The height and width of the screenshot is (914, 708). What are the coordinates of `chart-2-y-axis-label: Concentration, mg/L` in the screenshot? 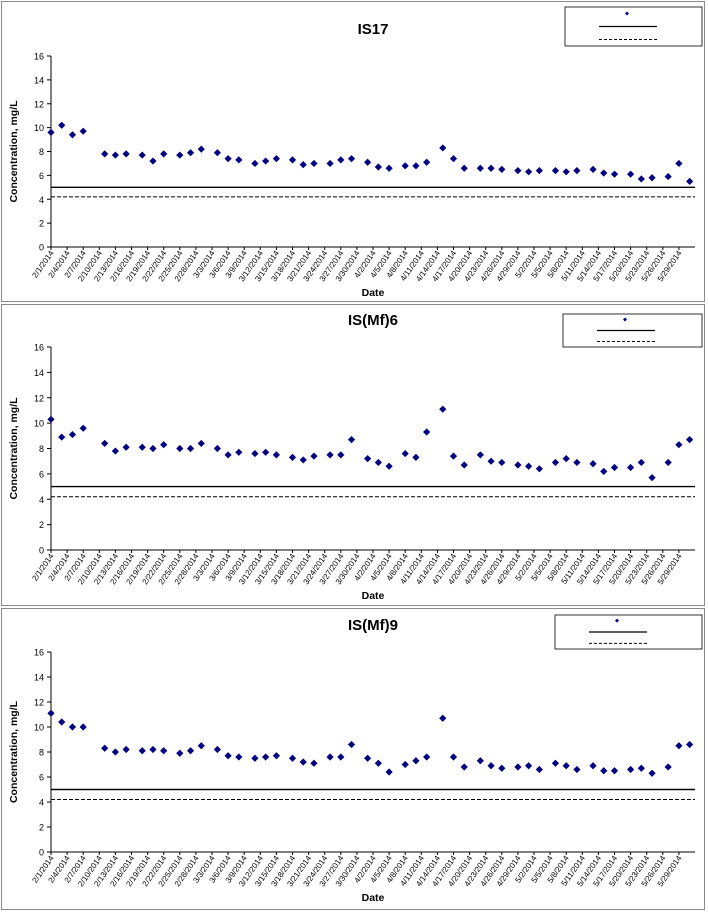 It's located at (14, 751).